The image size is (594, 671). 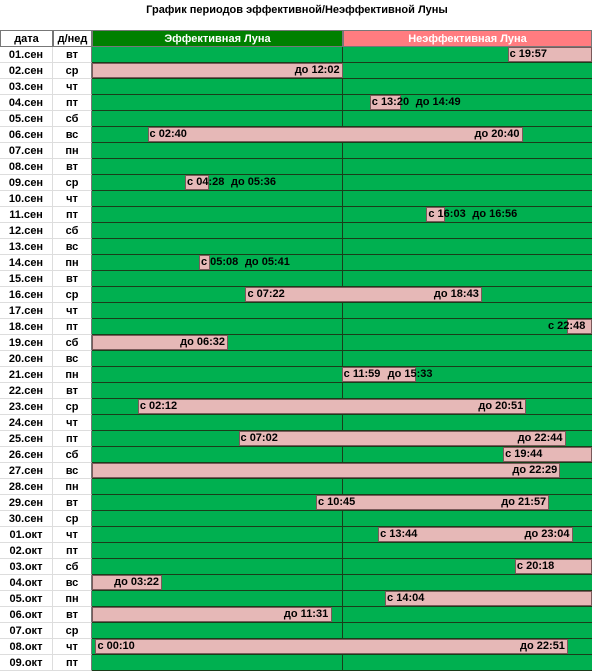 What do you see at coordinates (26, 183) in the screenshot?
I see `date-cell: 09.сен` at bounding box center [26, 183].